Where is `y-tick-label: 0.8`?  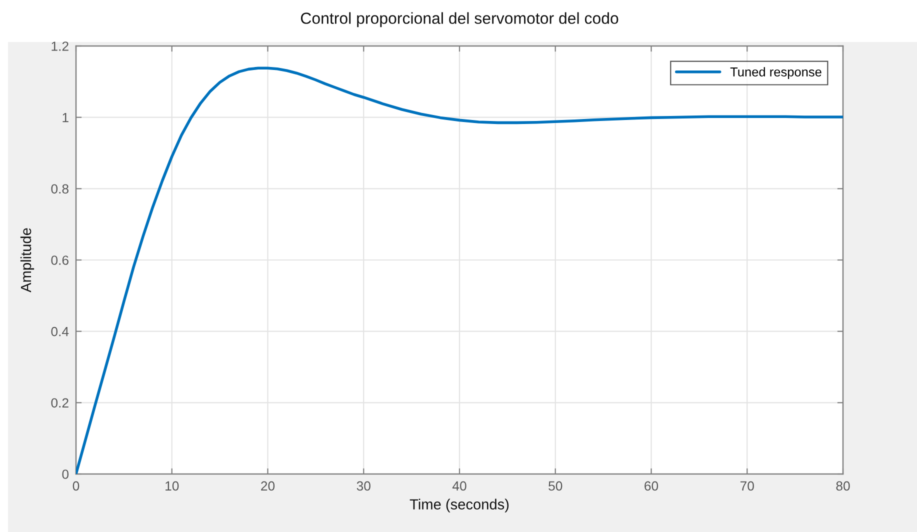
y-tick-label: 0.8 is located at coordinates (59, 189).